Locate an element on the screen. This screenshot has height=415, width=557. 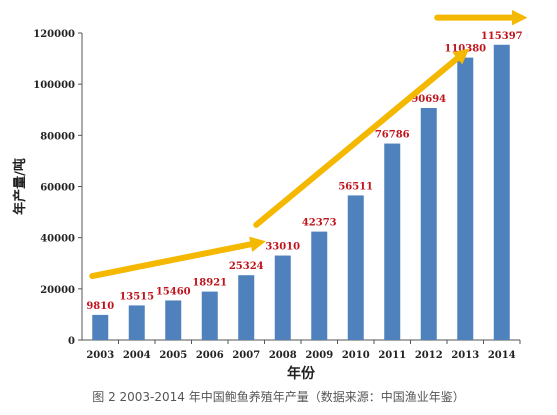
data-label: 9810 is located at coordinates (100, 306).